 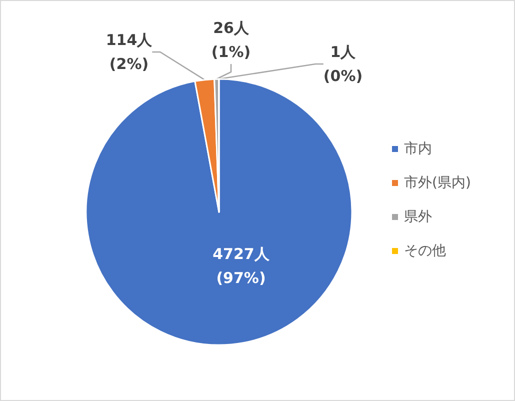 What do you see at coordinates (418, 149) in the screenshot?
I see `legend-label: 市内` at bounding box center [418, 149].